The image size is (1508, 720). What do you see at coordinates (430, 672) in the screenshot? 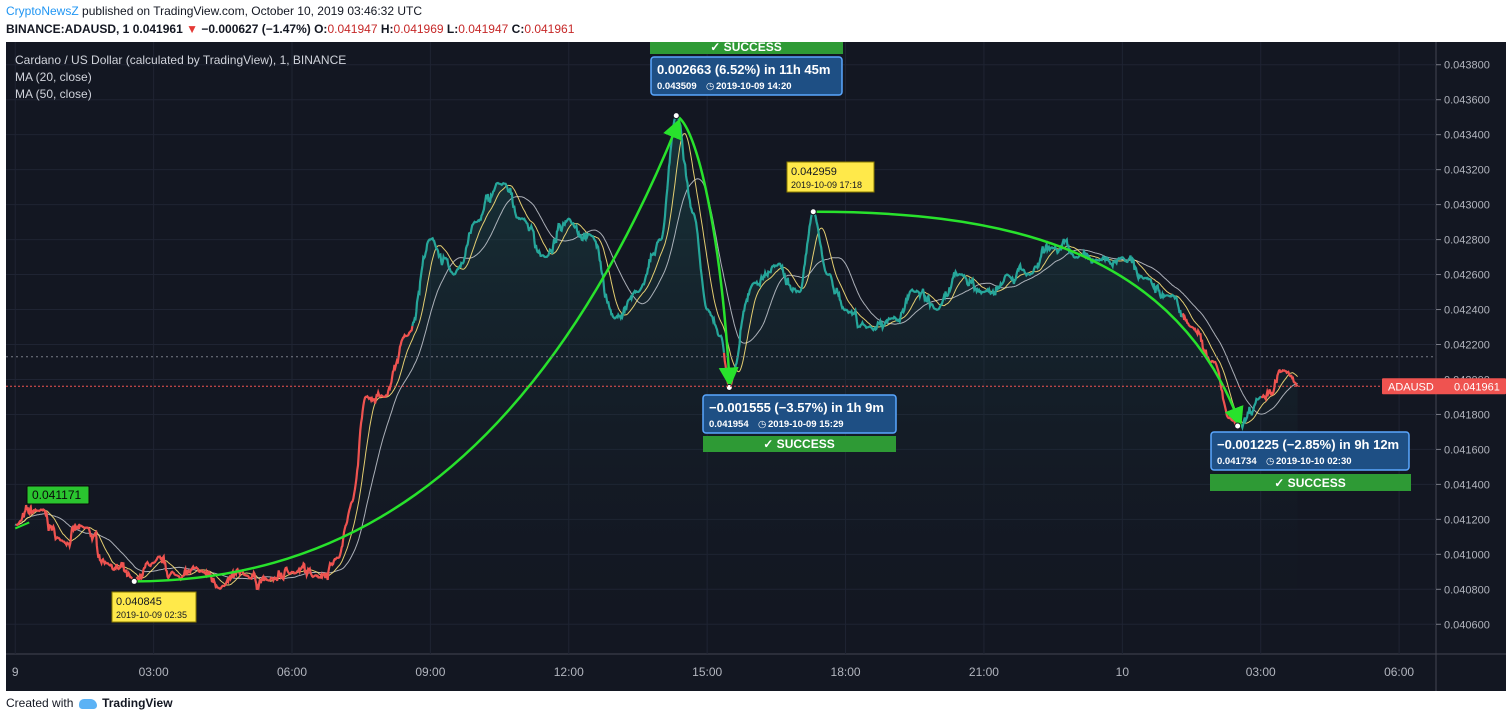
I see `time-tick-label: 09:00` at bounding box center [430, 672].